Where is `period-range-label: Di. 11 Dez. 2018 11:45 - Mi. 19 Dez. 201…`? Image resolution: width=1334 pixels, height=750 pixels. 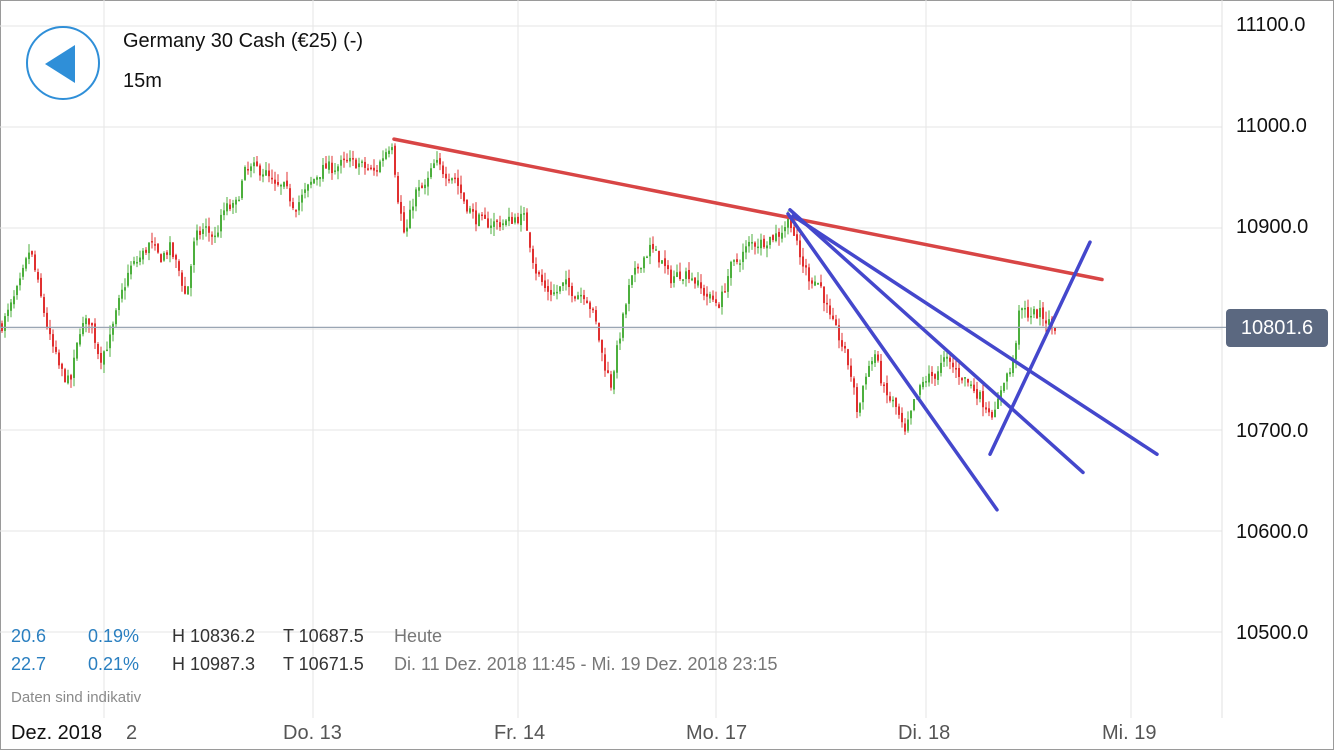 period-range-label: Di. 11 Dez. 2018 11:45 - Mi. 19 Dez. 201… is located at coordinates (586, 664).